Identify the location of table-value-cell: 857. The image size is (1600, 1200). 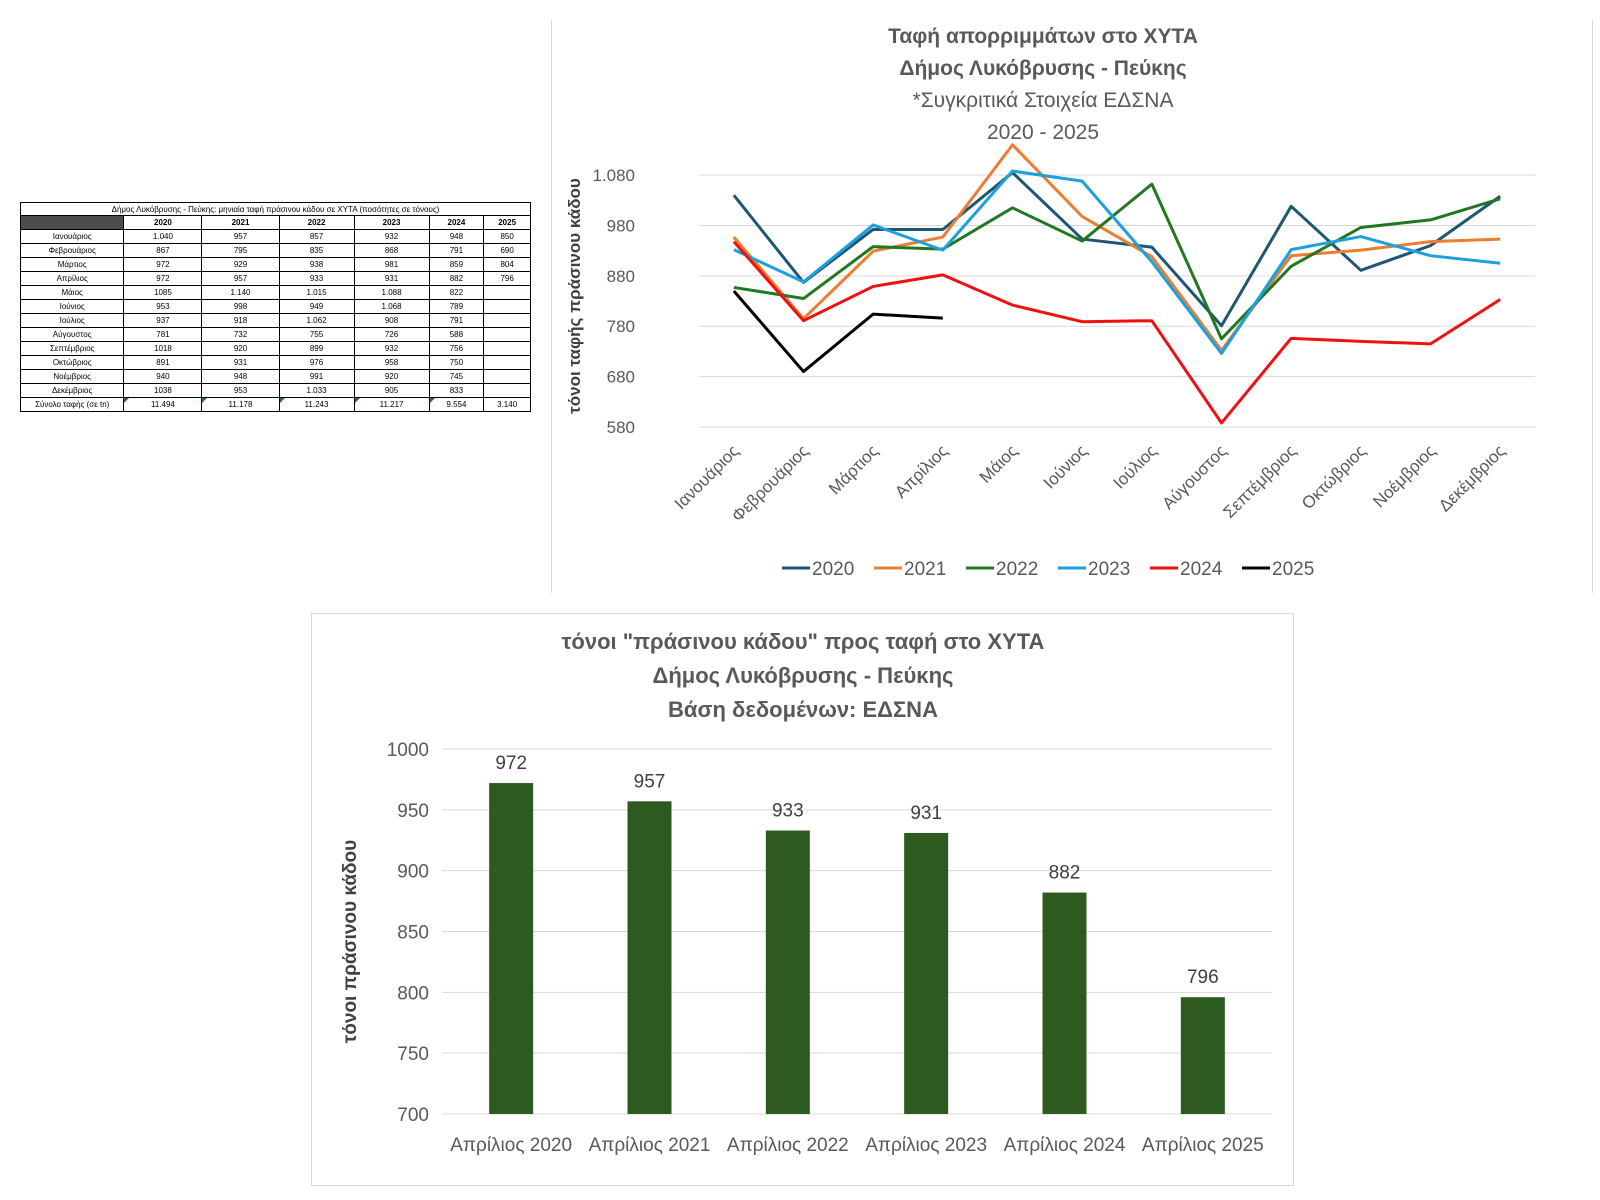
(317, 236).